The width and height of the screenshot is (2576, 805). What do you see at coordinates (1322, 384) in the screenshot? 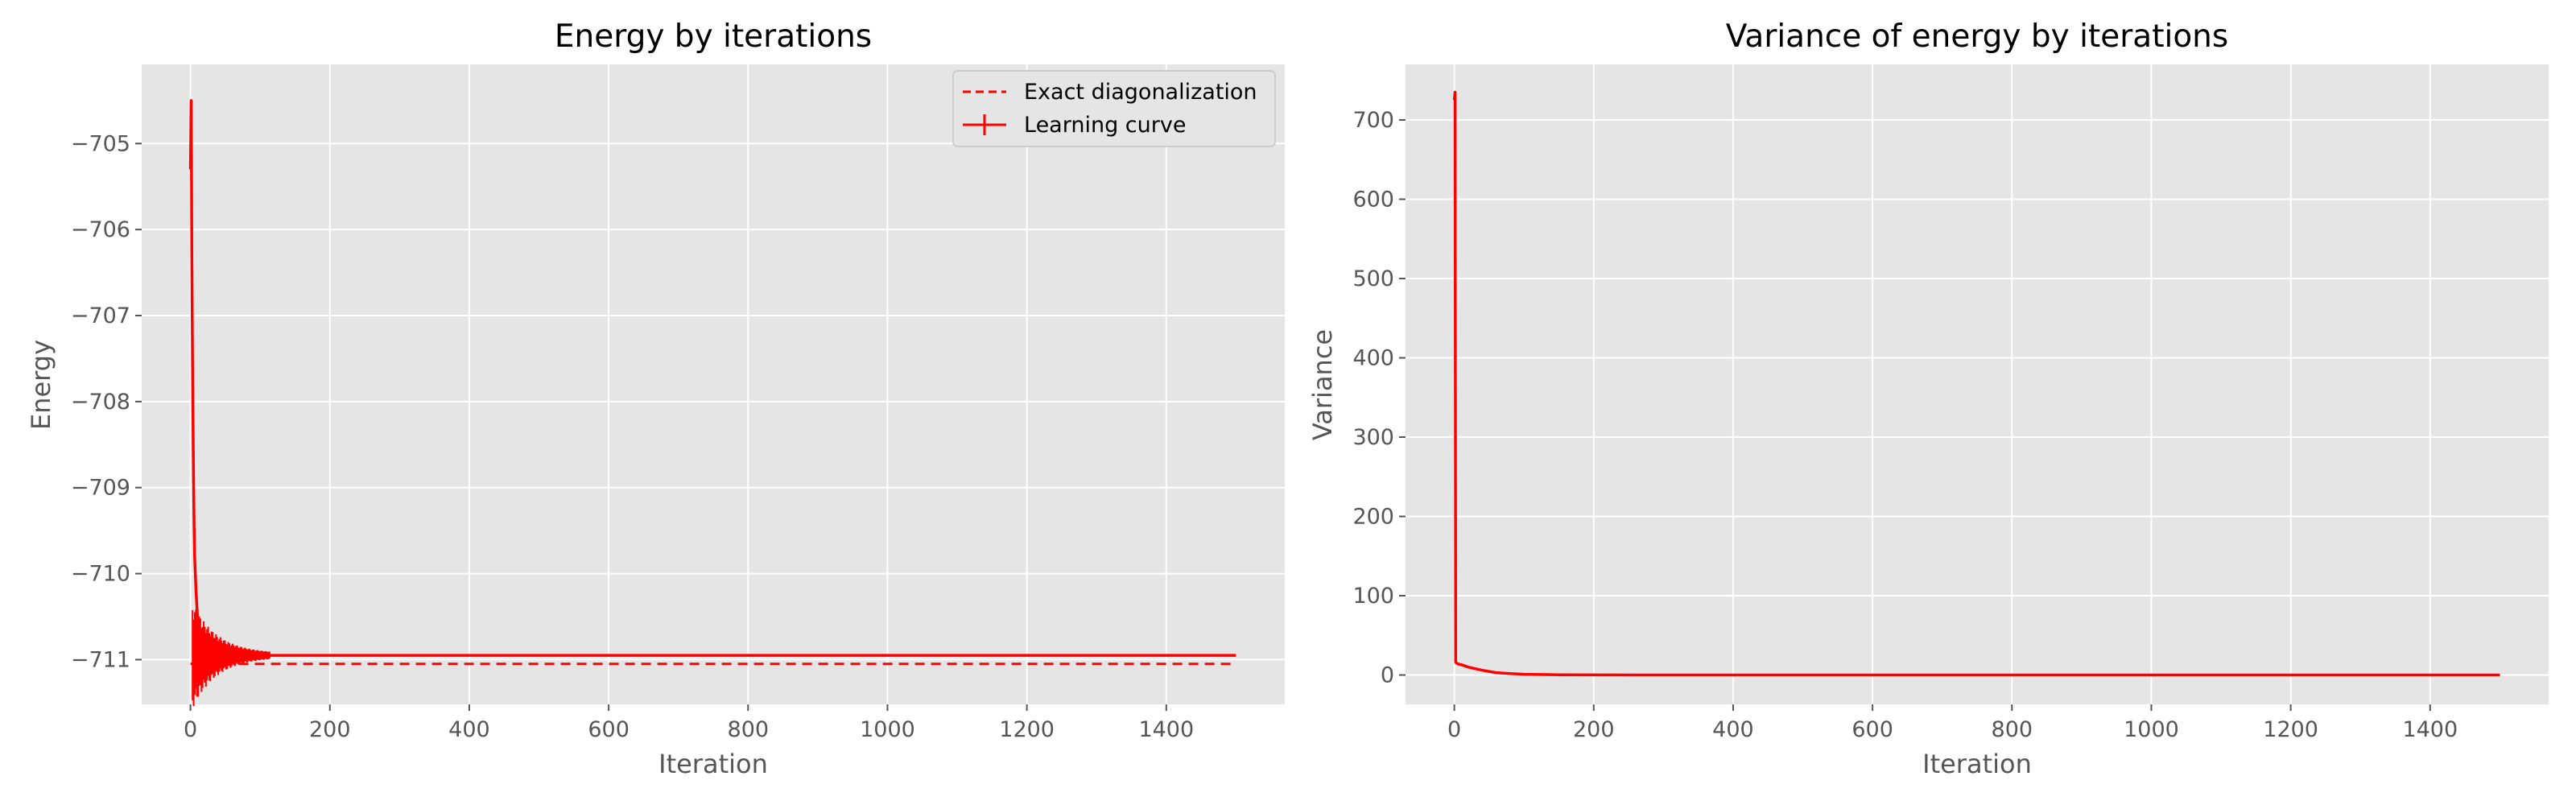
I see `variance-y-axis-label: Variance` at bounding box center [1322, 384].